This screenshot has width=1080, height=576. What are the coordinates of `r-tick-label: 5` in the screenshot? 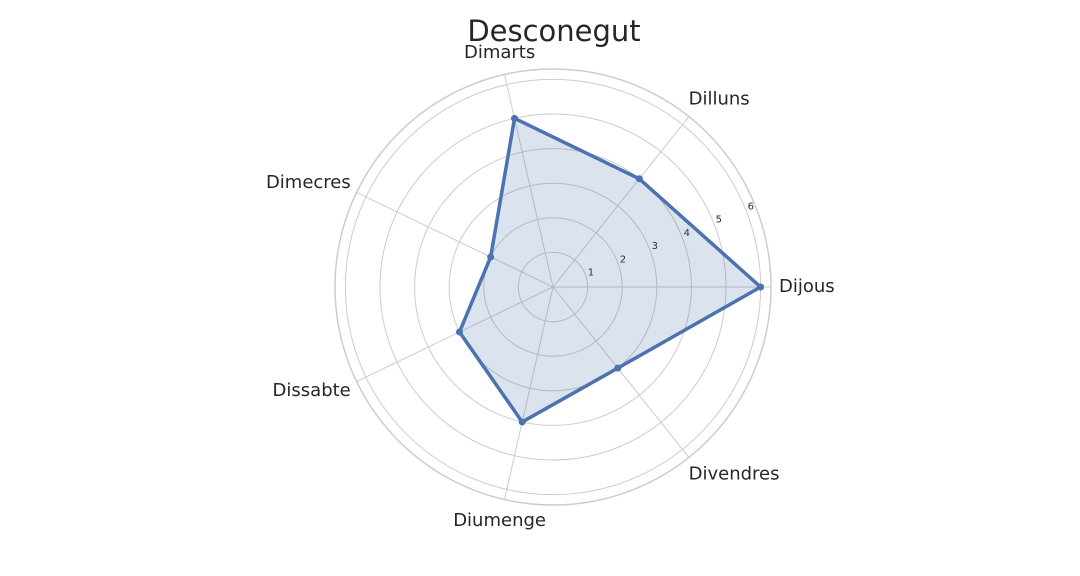 It's located at (719, 220).